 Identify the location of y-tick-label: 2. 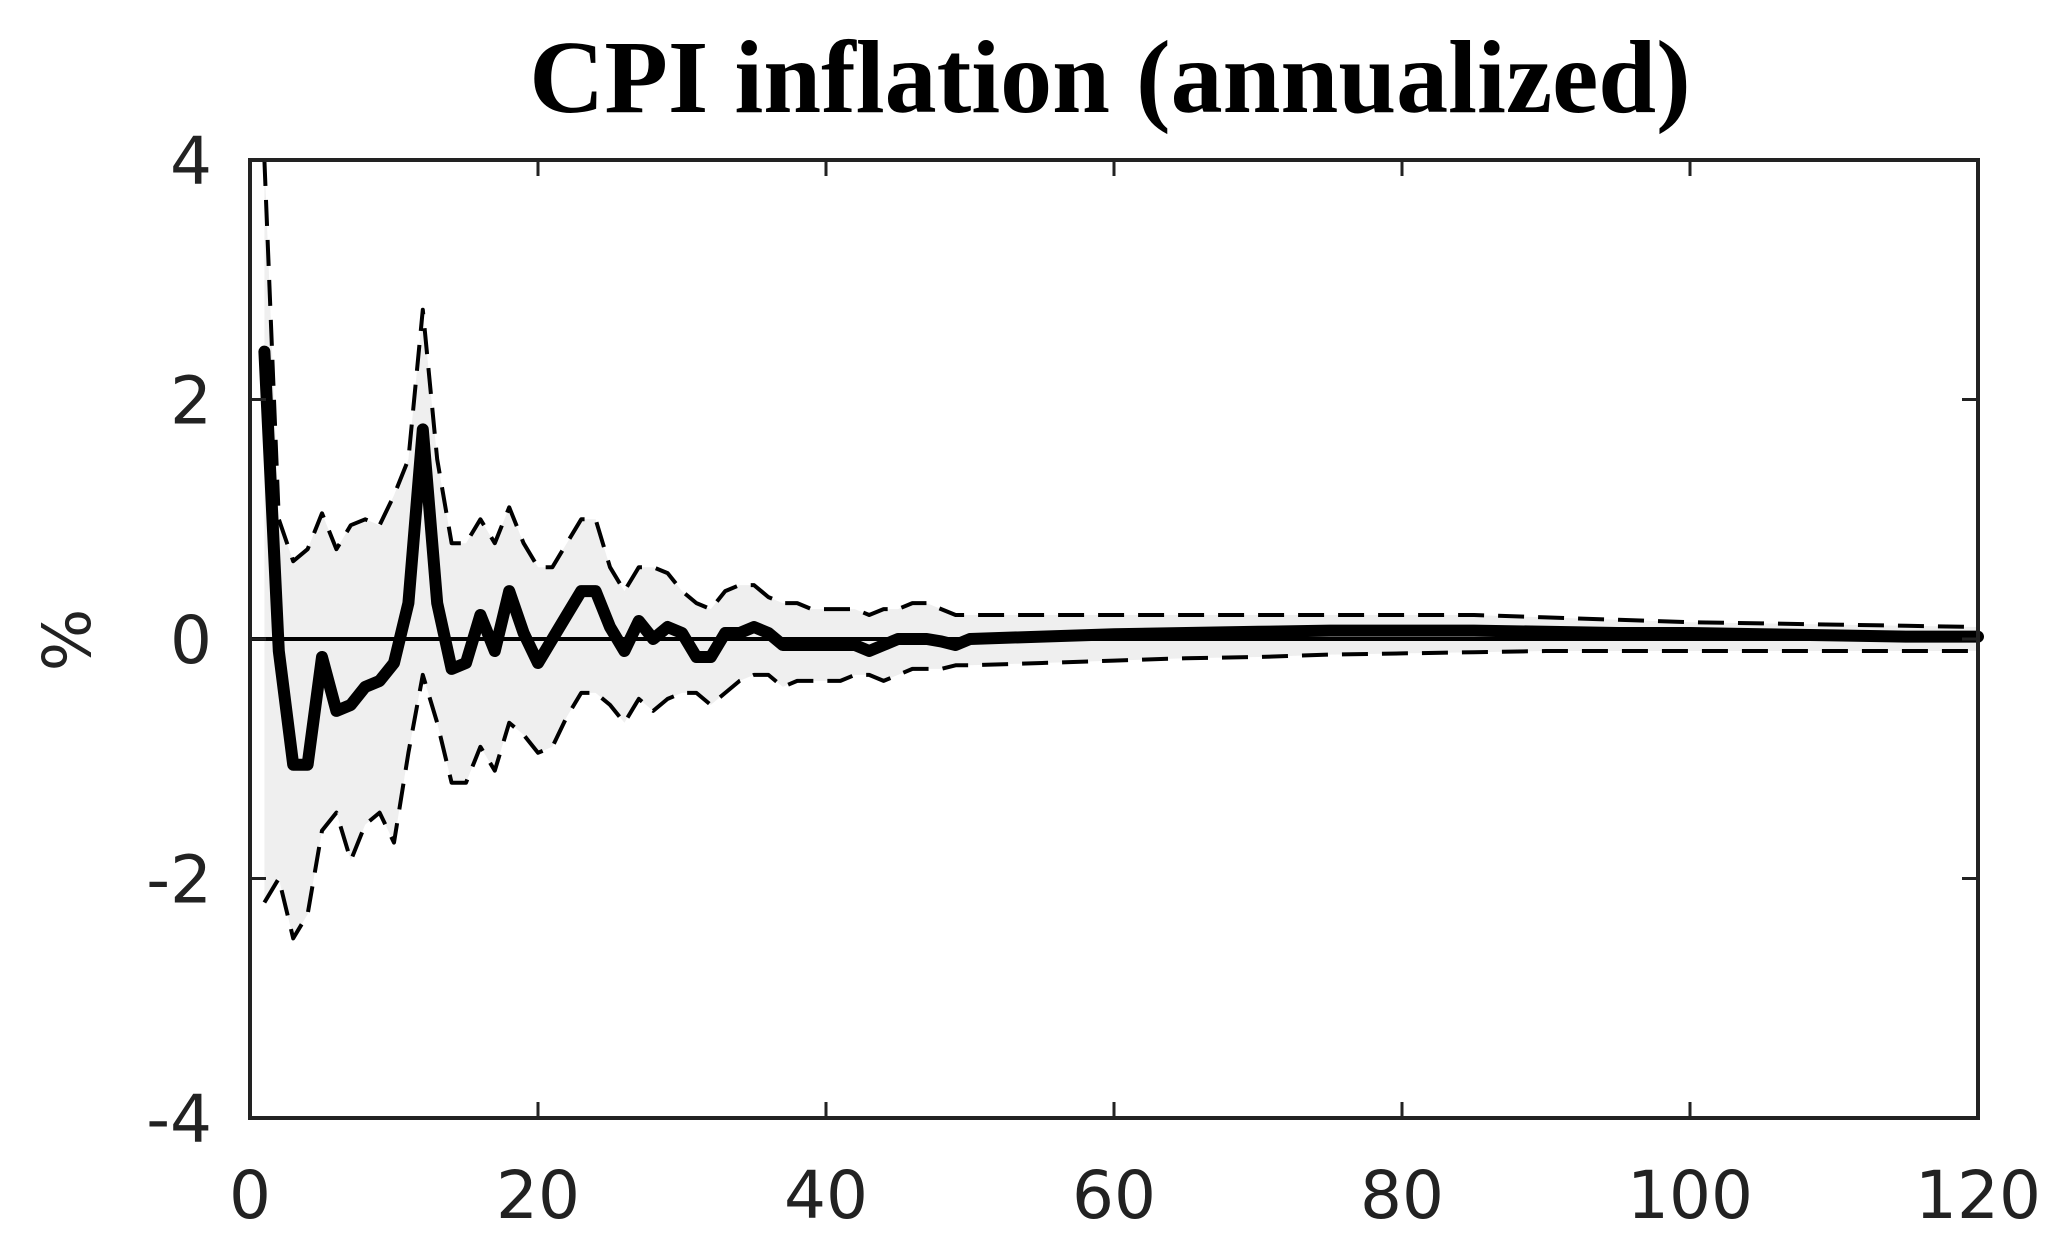
(191, 401).